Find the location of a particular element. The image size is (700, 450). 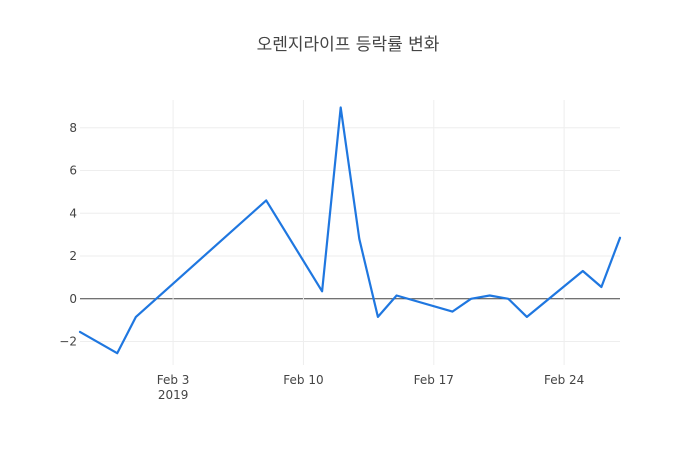

y-tick-label: 6 is located at coordinates (73, 171).